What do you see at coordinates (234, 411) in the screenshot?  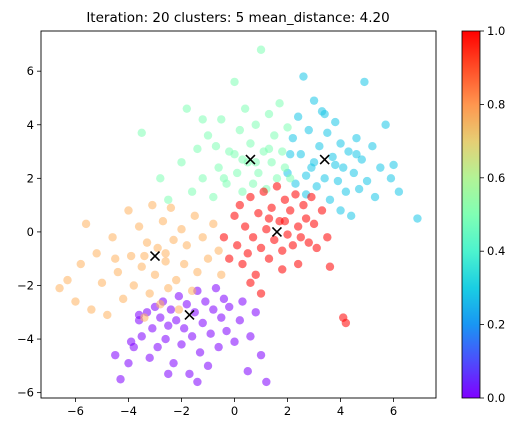 I see `x-tick-label: 0` at bounding box center [234, 411].